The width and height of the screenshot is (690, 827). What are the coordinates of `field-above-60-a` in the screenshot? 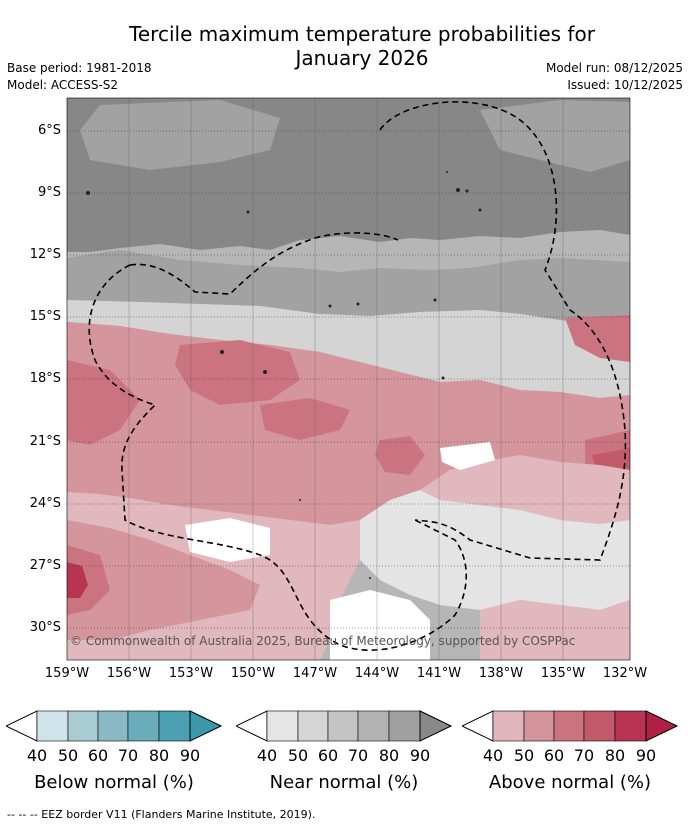 It's located at (237, 372).